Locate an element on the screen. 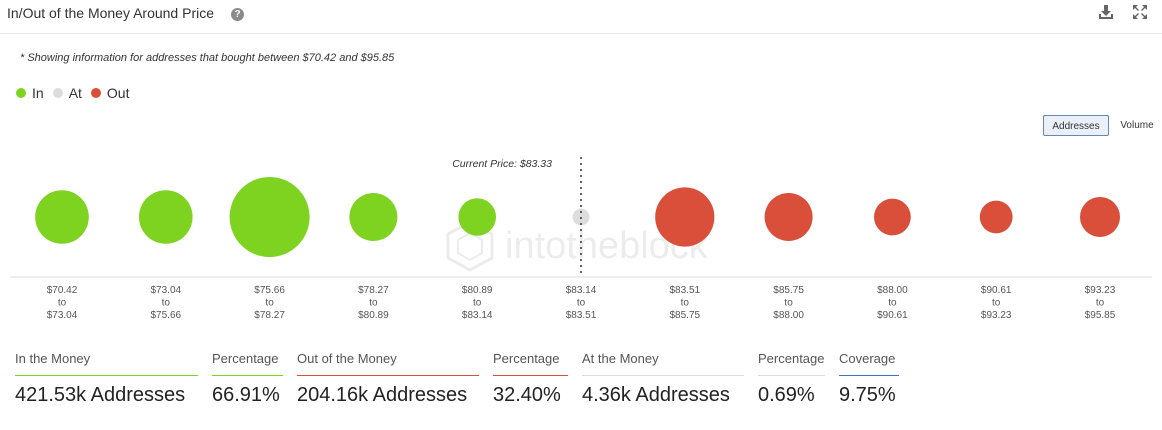 This screenshot has width=1162, height=430. legend-label-in: In is located at coordinates (38, 93).